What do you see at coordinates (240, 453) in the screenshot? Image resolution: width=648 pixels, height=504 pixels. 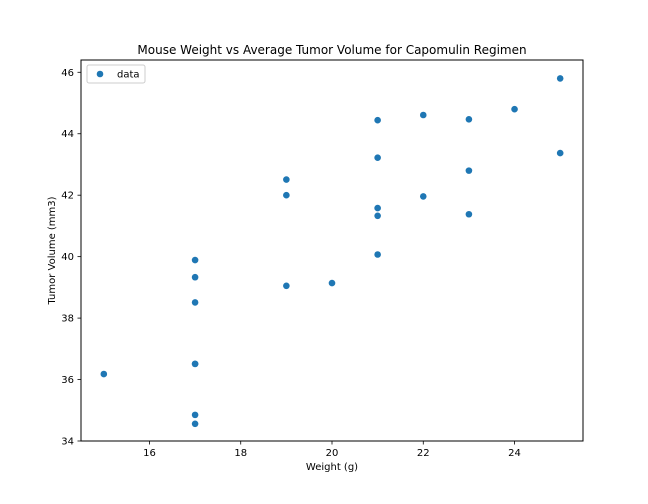 I see `x-tick-label: 18` at bounding box center [240, 453].